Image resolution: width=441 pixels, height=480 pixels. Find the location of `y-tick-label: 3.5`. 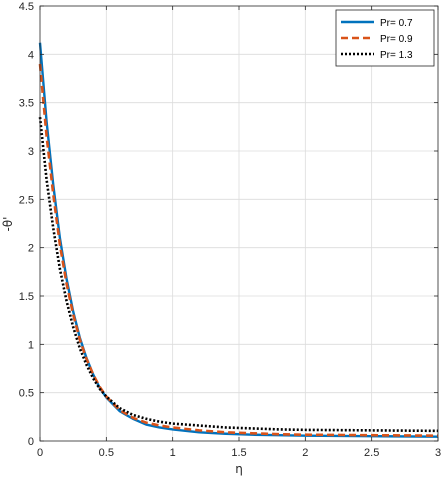

y-tick-label: 3.5 is located at coordinates (26, 104).